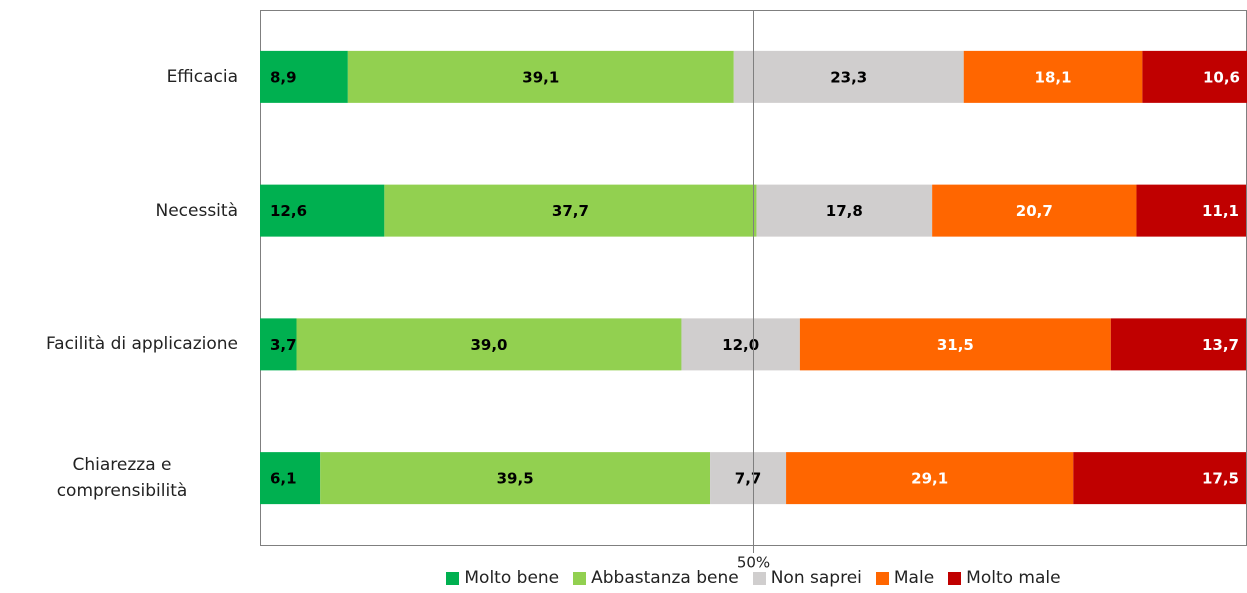 This screenshot has width=1247, height=593. I want to click on legend-item: Non saprei, so click(807, 578).